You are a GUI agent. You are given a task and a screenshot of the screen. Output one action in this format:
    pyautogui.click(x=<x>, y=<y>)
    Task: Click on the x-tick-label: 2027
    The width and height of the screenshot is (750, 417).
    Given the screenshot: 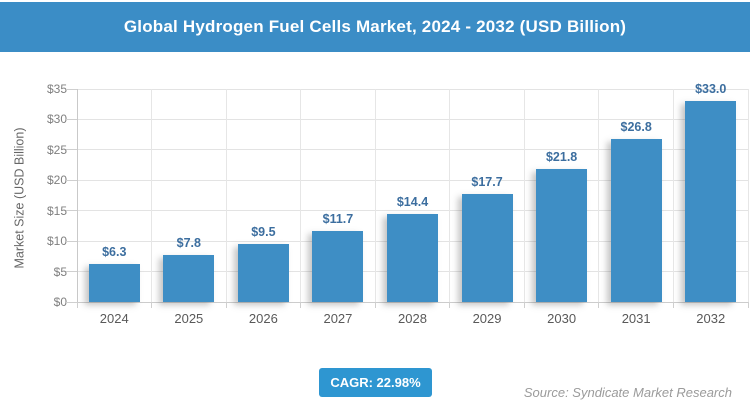 What is the action you would take?
    pyautogui.click(x=338, y=318)
    